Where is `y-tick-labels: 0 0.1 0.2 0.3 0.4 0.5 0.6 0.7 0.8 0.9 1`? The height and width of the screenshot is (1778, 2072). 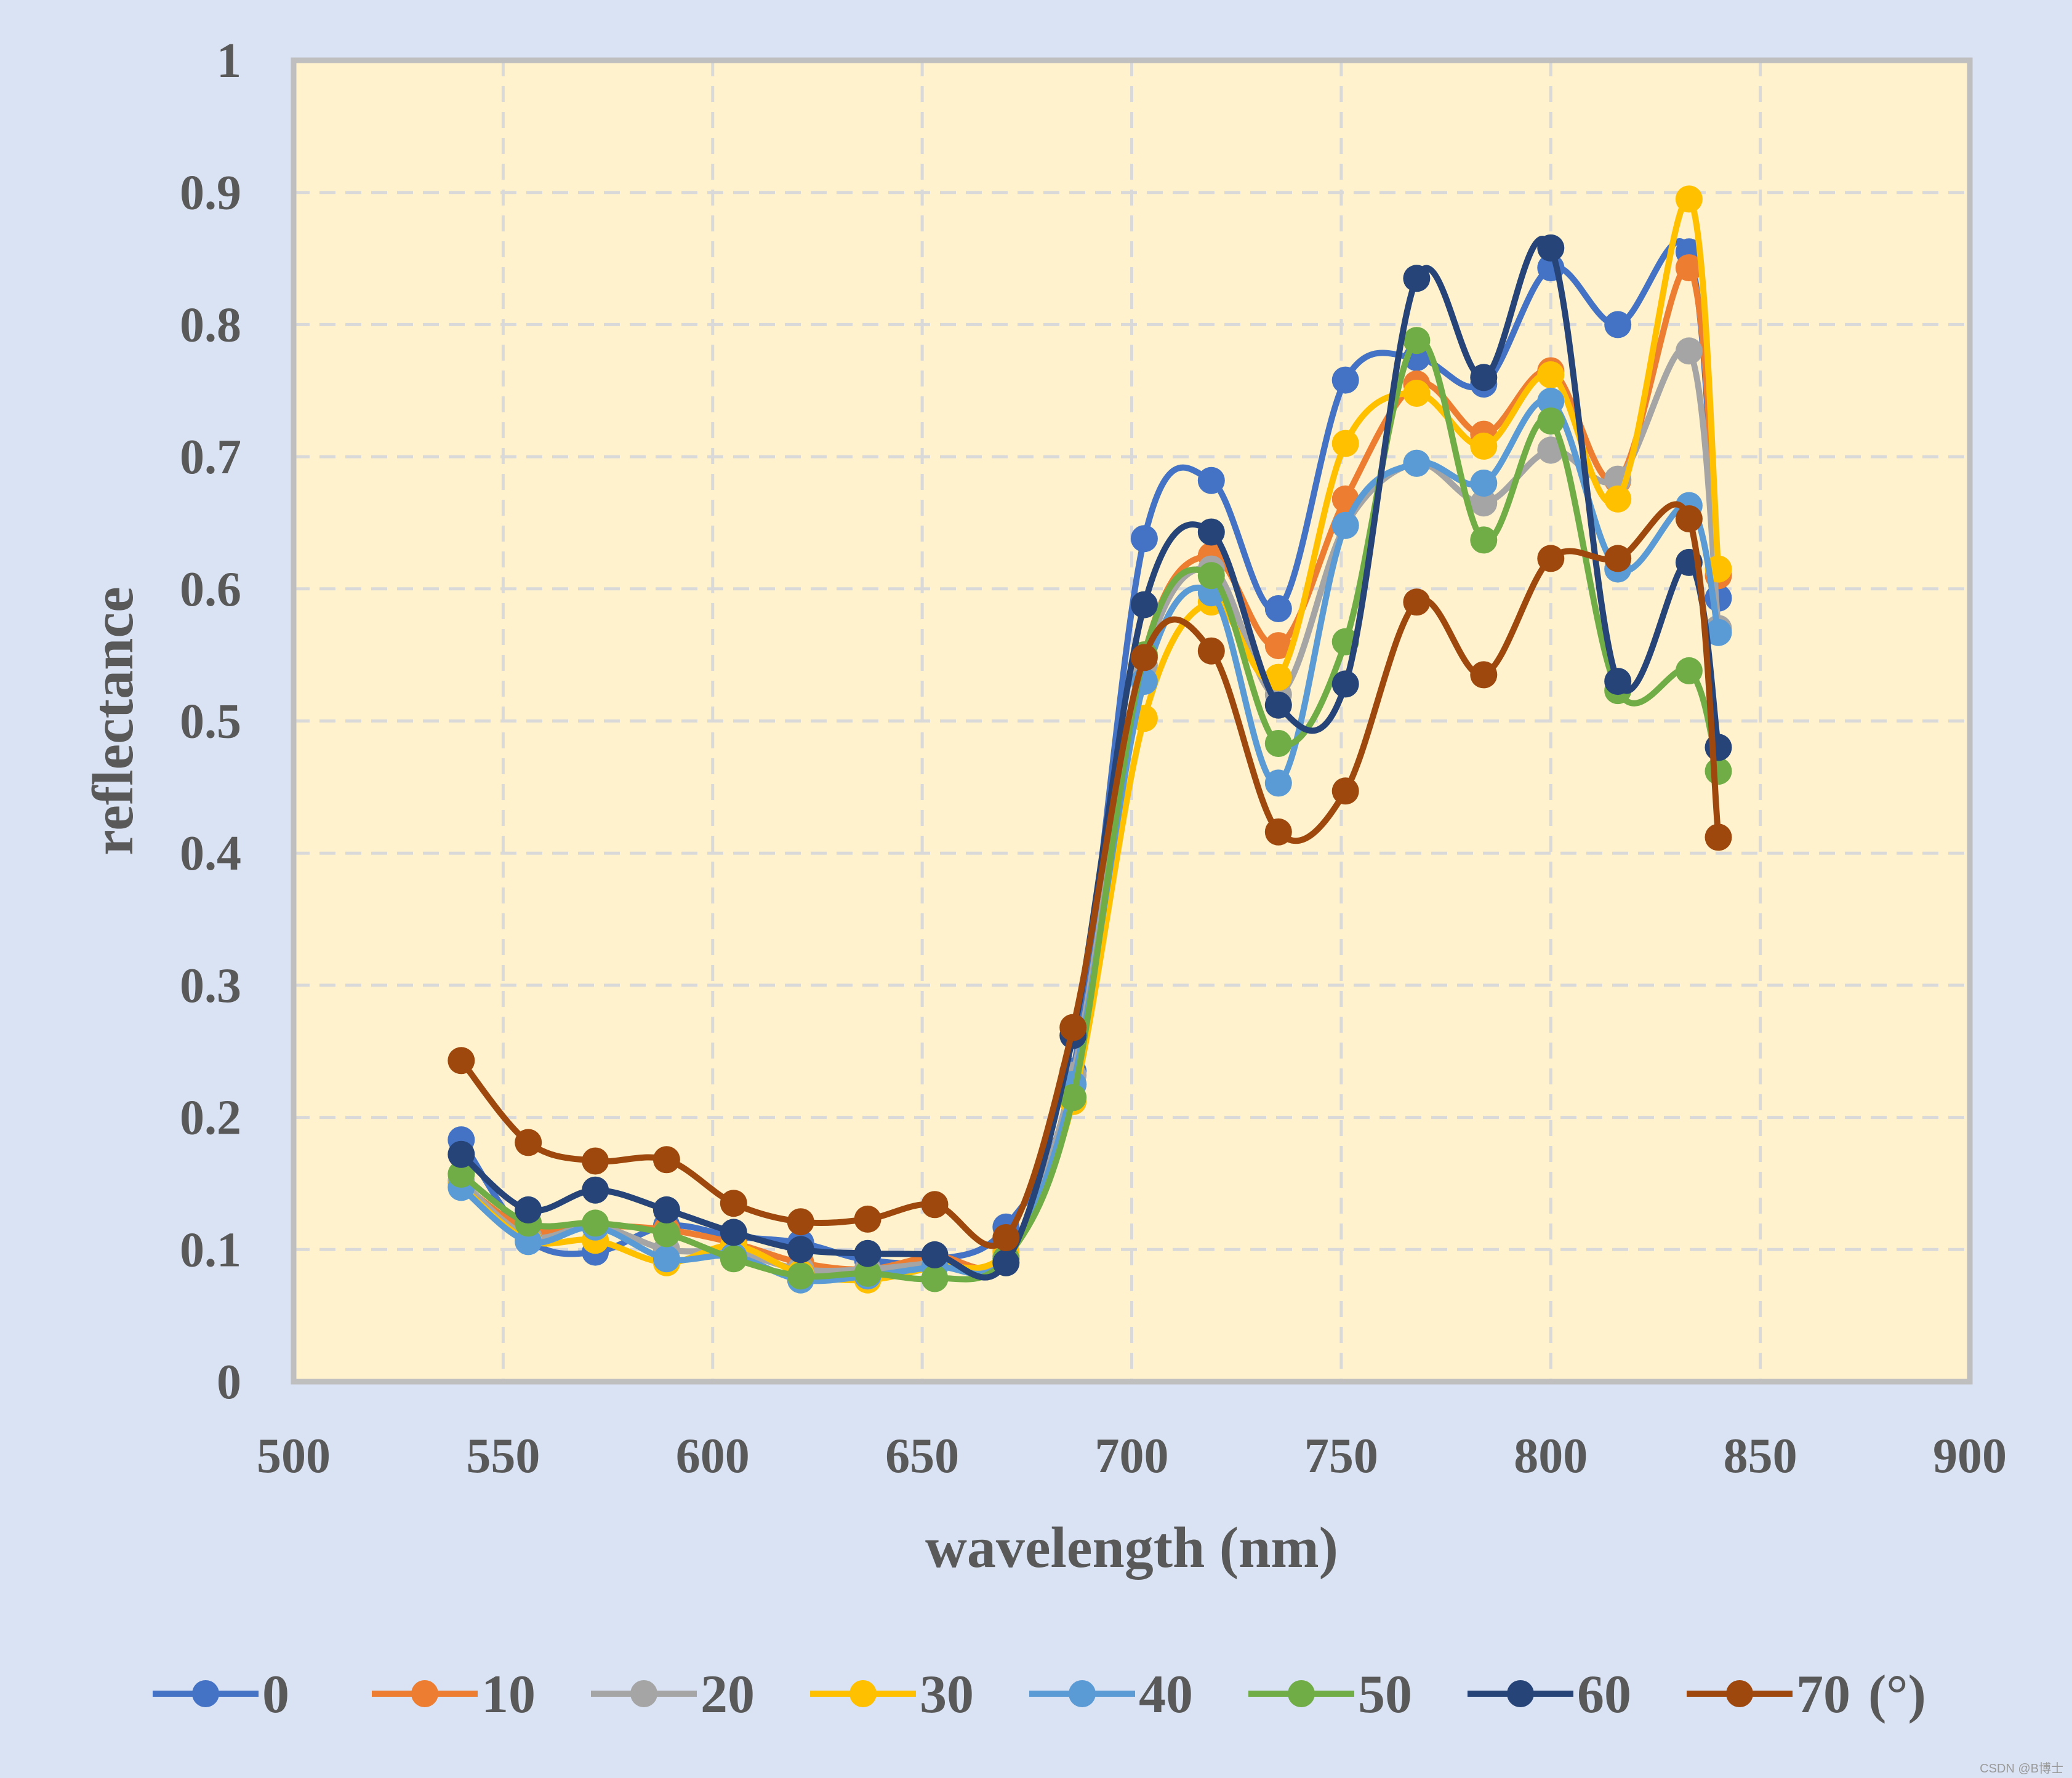
y-tick-labels: 0 0.1 0.2 0.3 0.4 0.5 0.6 0.7 0.8 0.9 1 is located at coordinates (210, 722).